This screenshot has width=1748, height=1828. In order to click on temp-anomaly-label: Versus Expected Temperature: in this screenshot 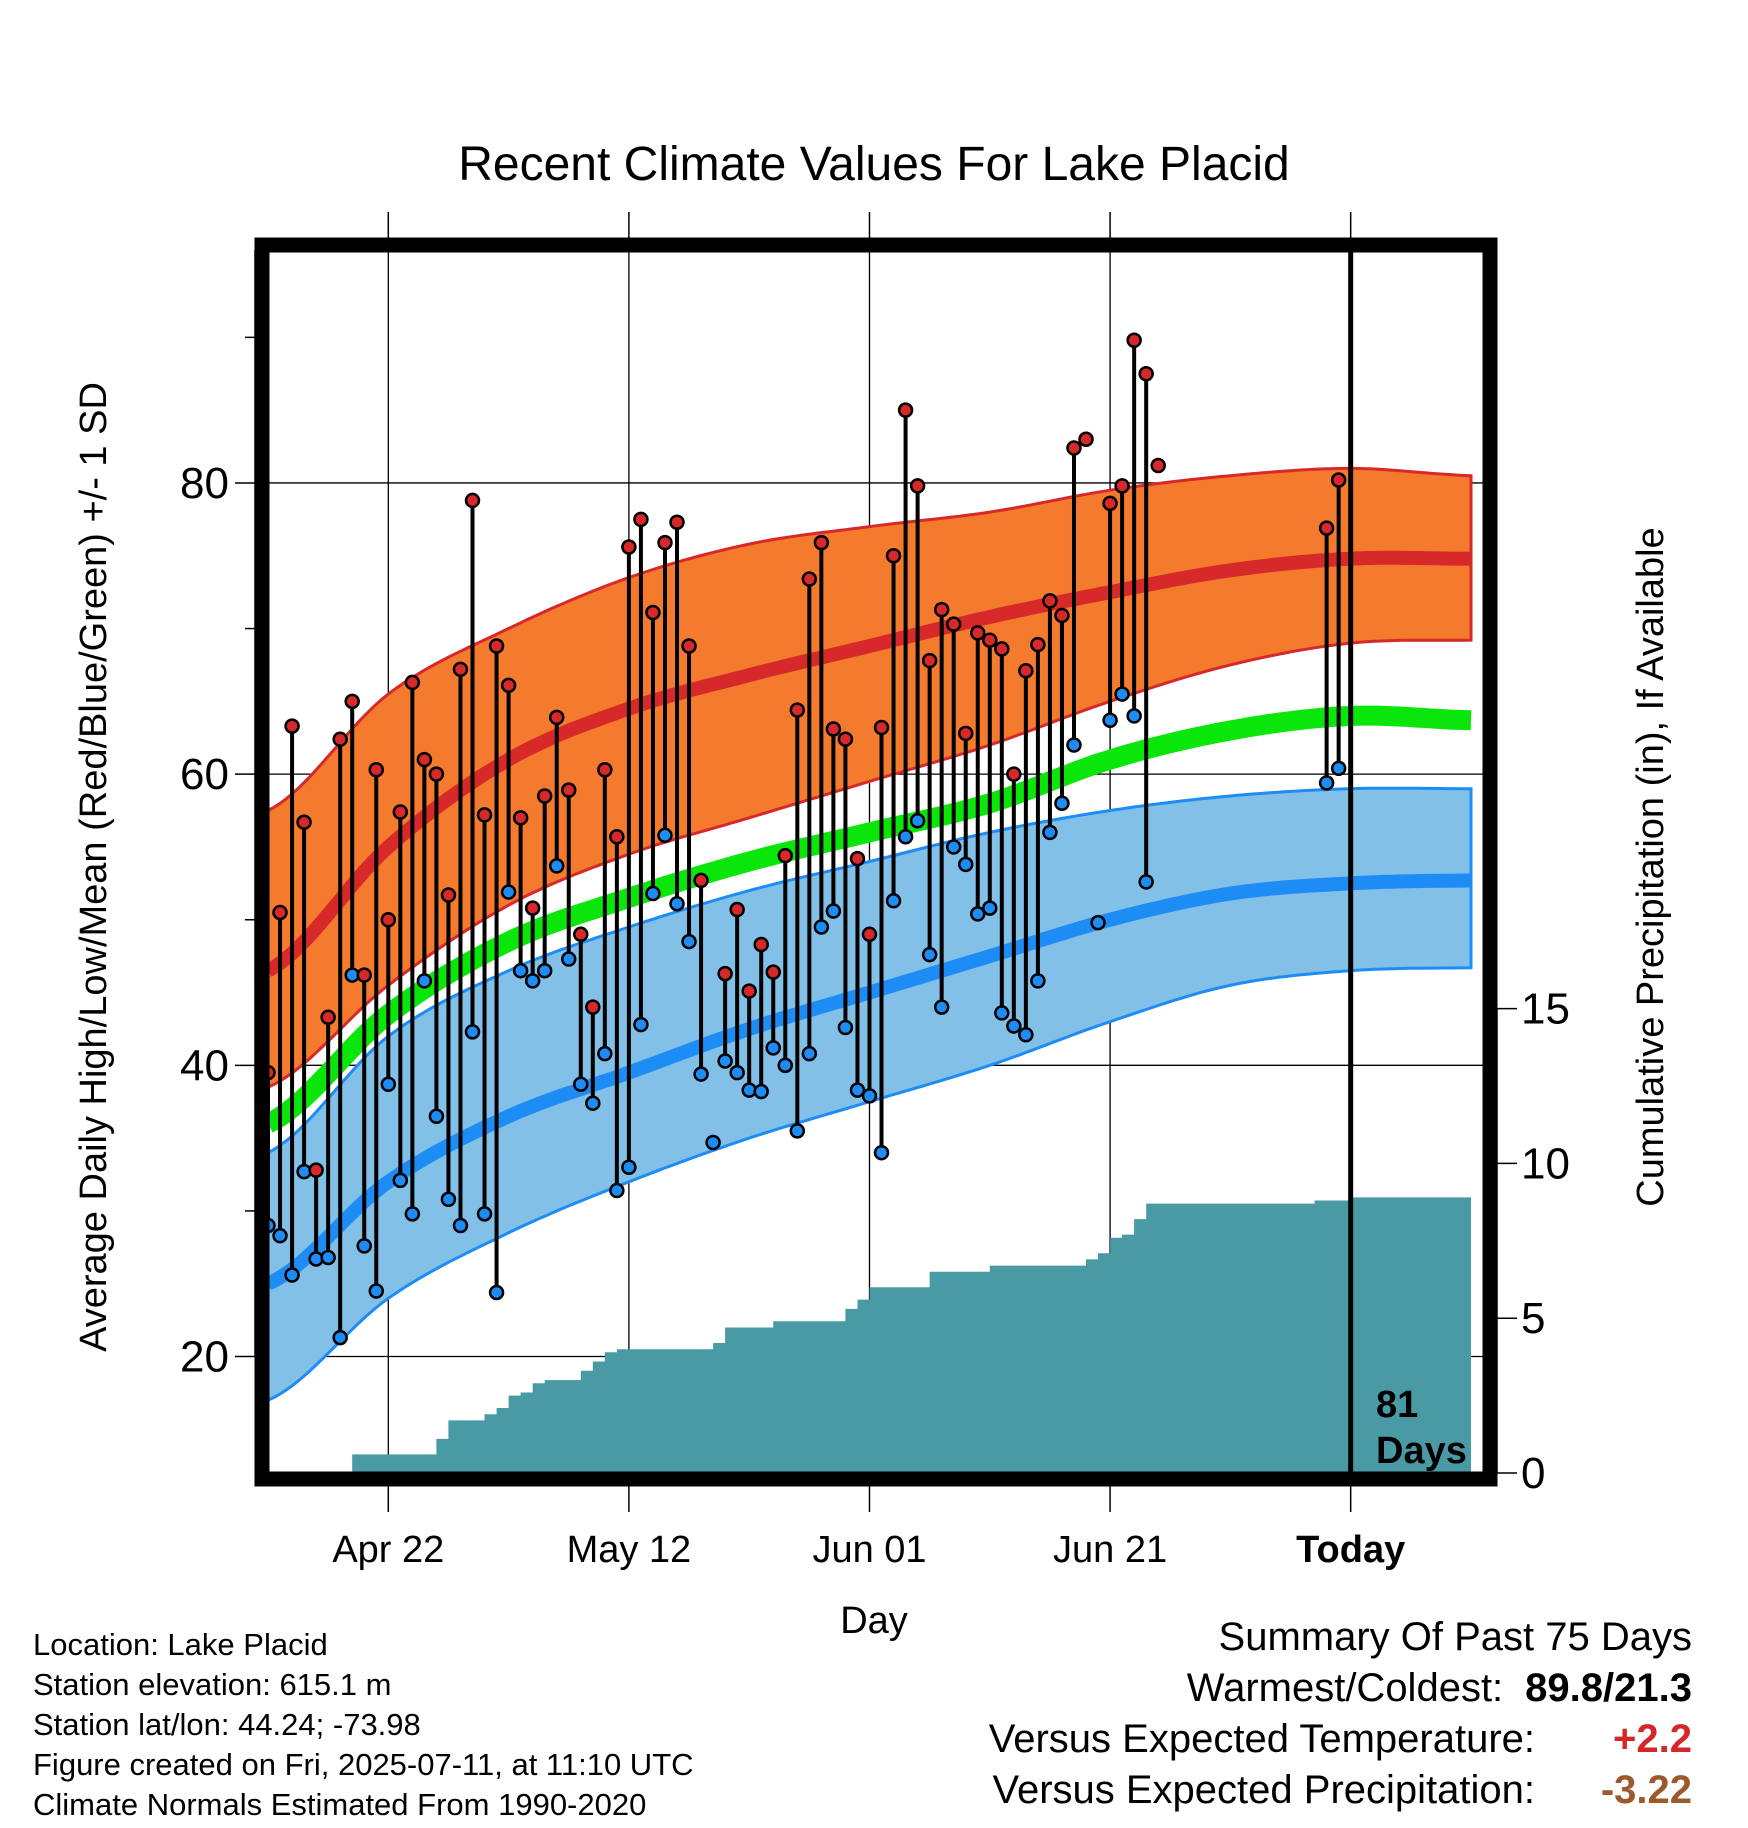, I will do `click(1261, 1739)`.